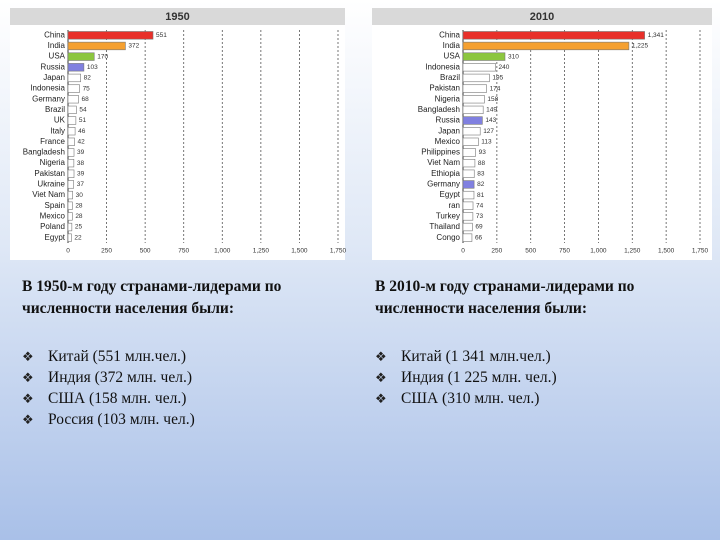  I want to click on value-label: 93, so click(483, 152).